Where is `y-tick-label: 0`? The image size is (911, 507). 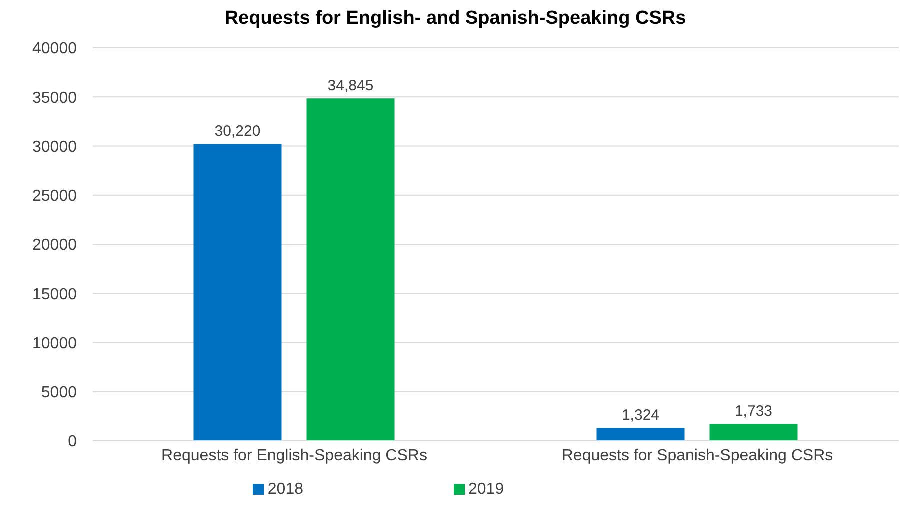 y-tick-label: 0 is located at coordinates (73, 442).